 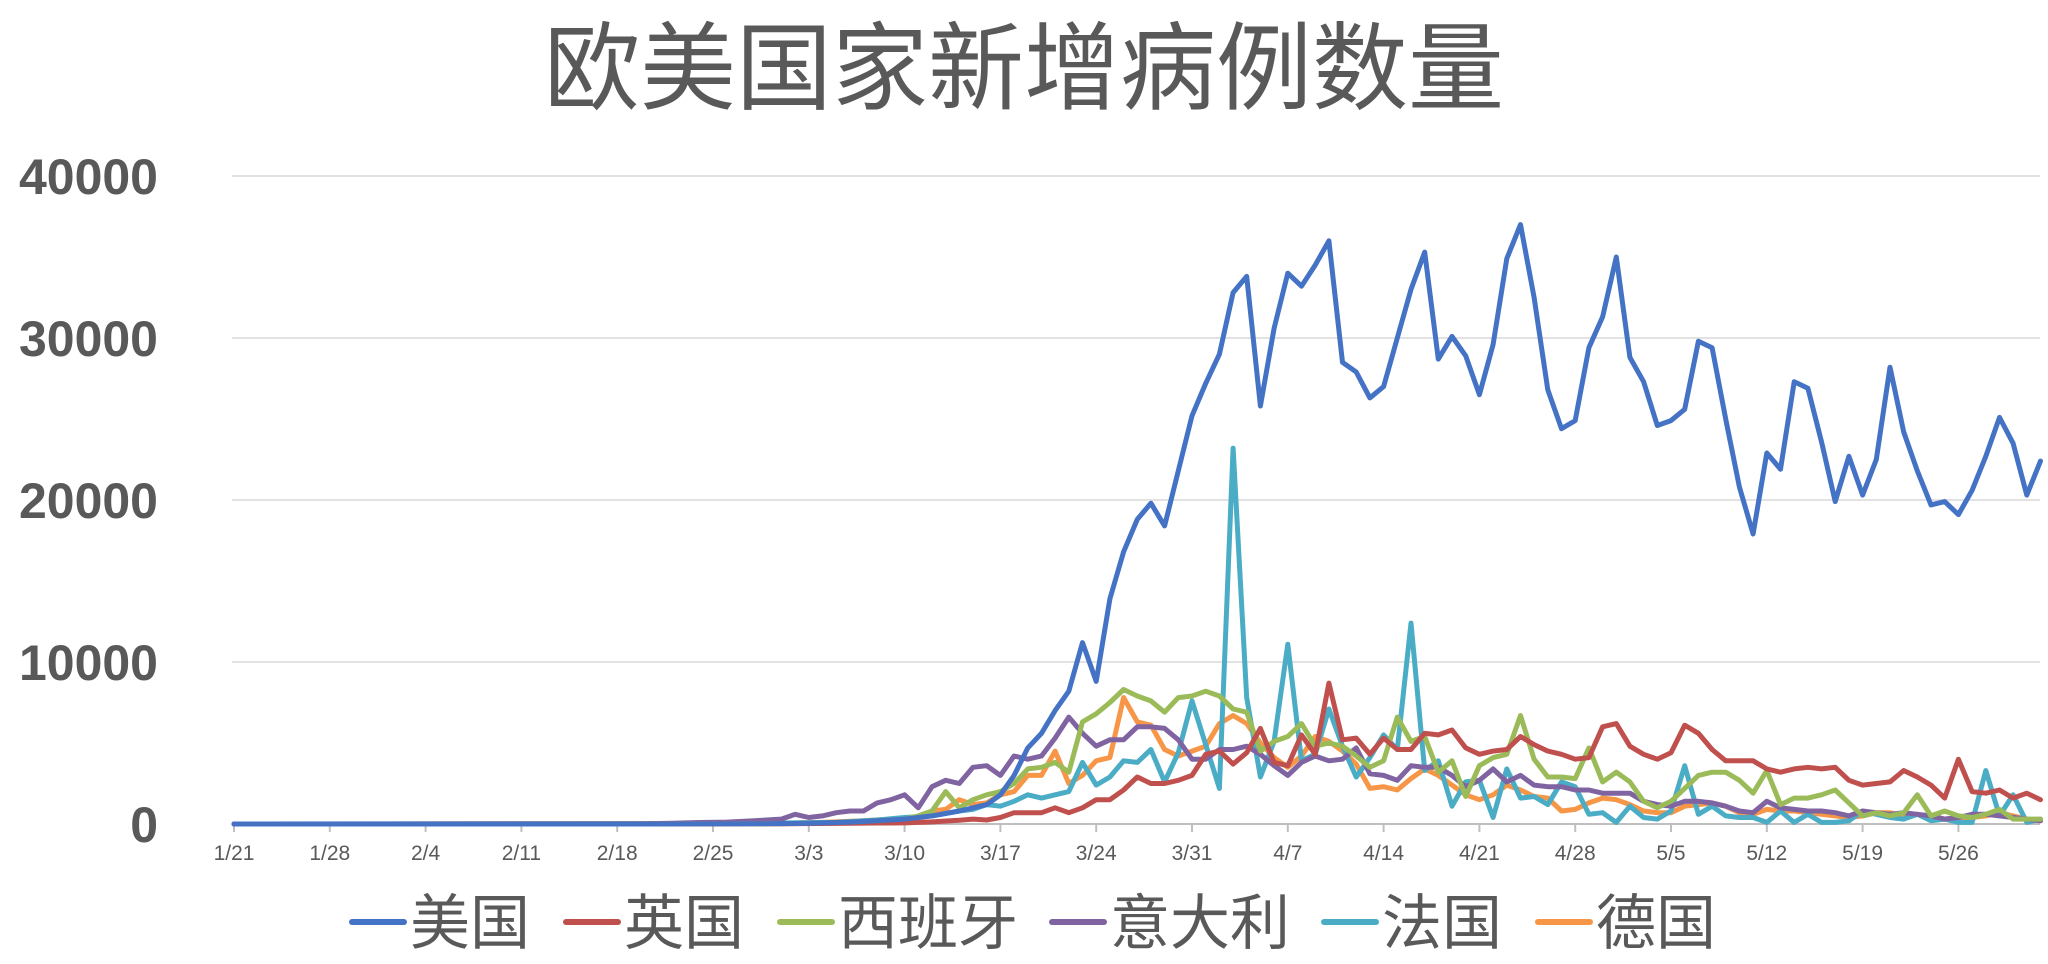 What do you see at coordinates (904, 853) in the screenshot?
I see `x-tick-label: 3/10` at bounding box center [904, 853].